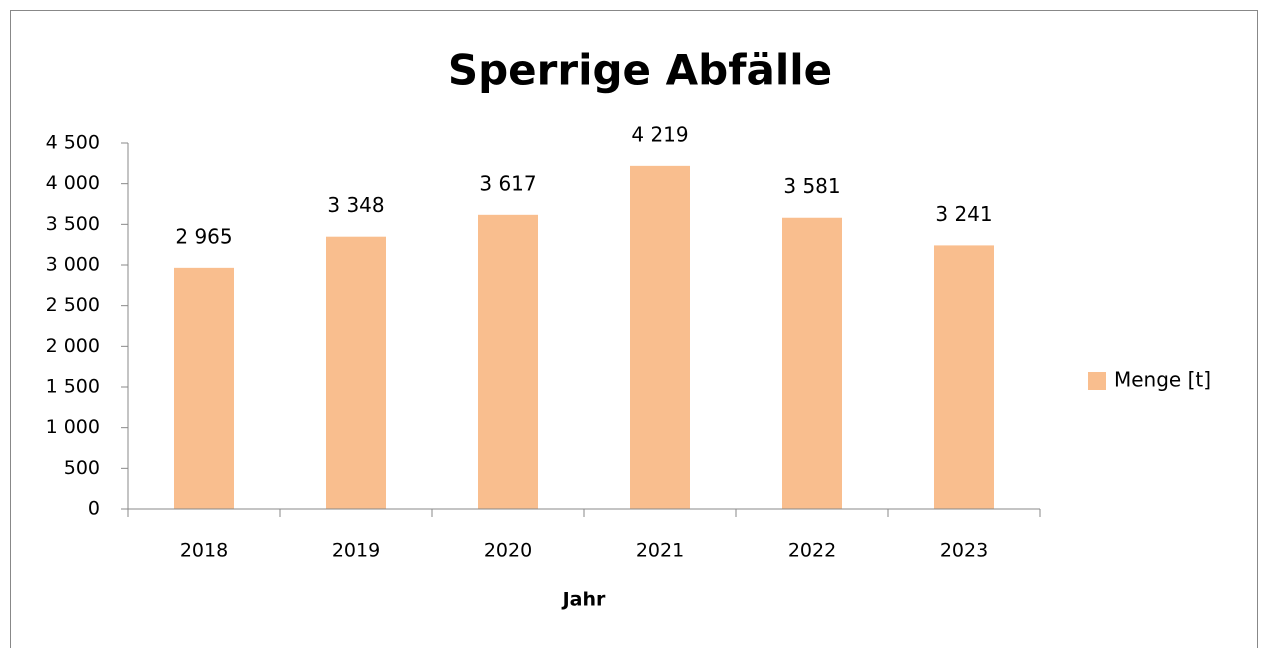 Image resolution: width=1261 pixels, height=652 pixels. What do you see at coordinates (811, 186) in the screenshot?
I see `data-label: 3 581` at bounding box center [811, 186].